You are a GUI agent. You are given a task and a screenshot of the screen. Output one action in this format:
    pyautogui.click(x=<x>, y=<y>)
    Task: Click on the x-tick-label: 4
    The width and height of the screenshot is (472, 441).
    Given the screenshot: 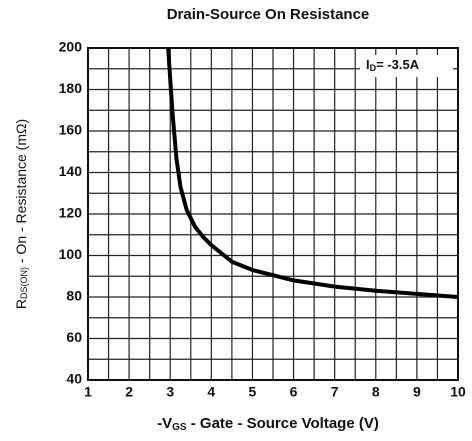 What is the action you would take?
    pyautogui.click(x=211, y=392)
    